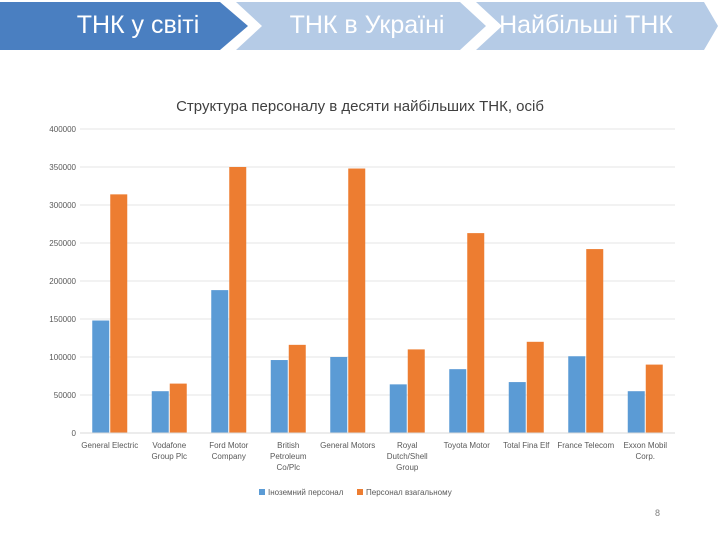  I want to click on x-category-label: Royal Dutch/Shell Group, so click(407, 456).